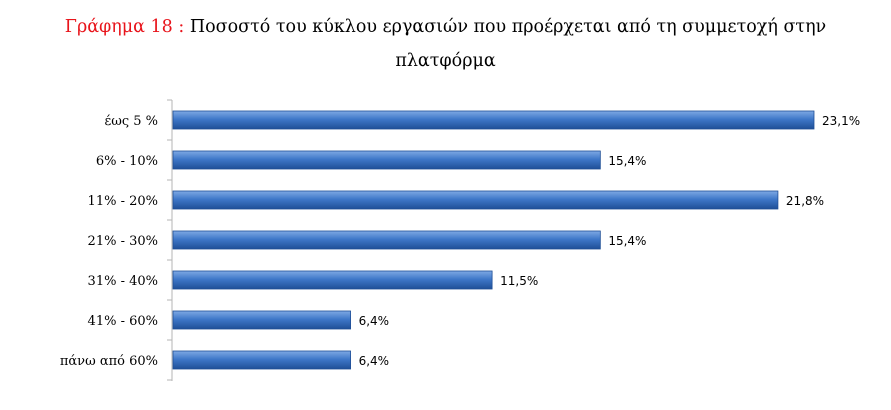 The height and width of the screenshot is (410, 891). What do you see at coordinates (127, 161) in the screenshot?
I see `category-label: 6% - 10%` at bounding box center [127, 161].